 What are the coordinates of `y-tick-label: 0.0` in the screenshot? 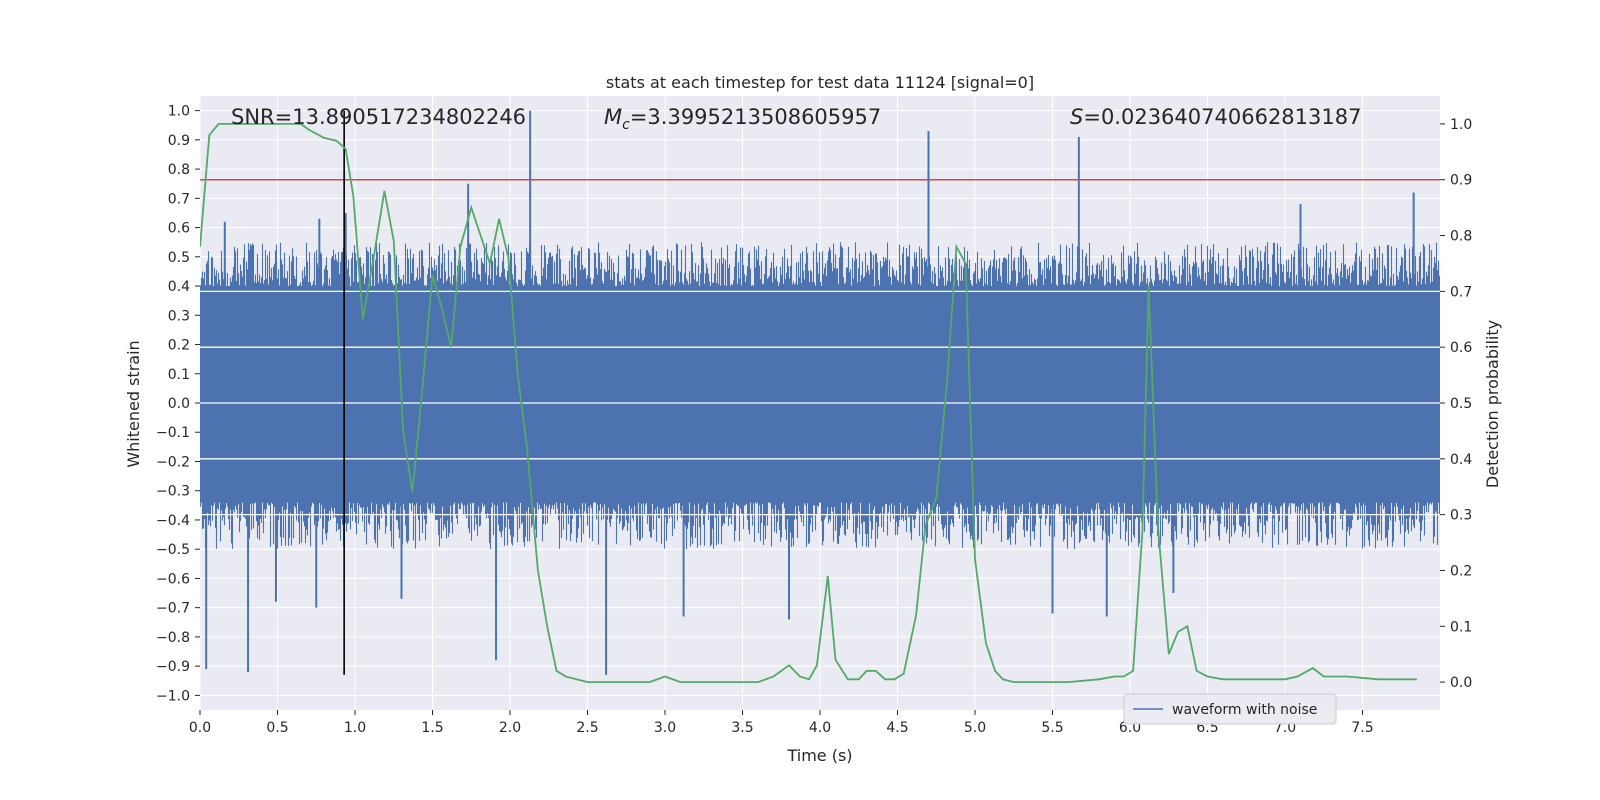 It's located at (179, 404).